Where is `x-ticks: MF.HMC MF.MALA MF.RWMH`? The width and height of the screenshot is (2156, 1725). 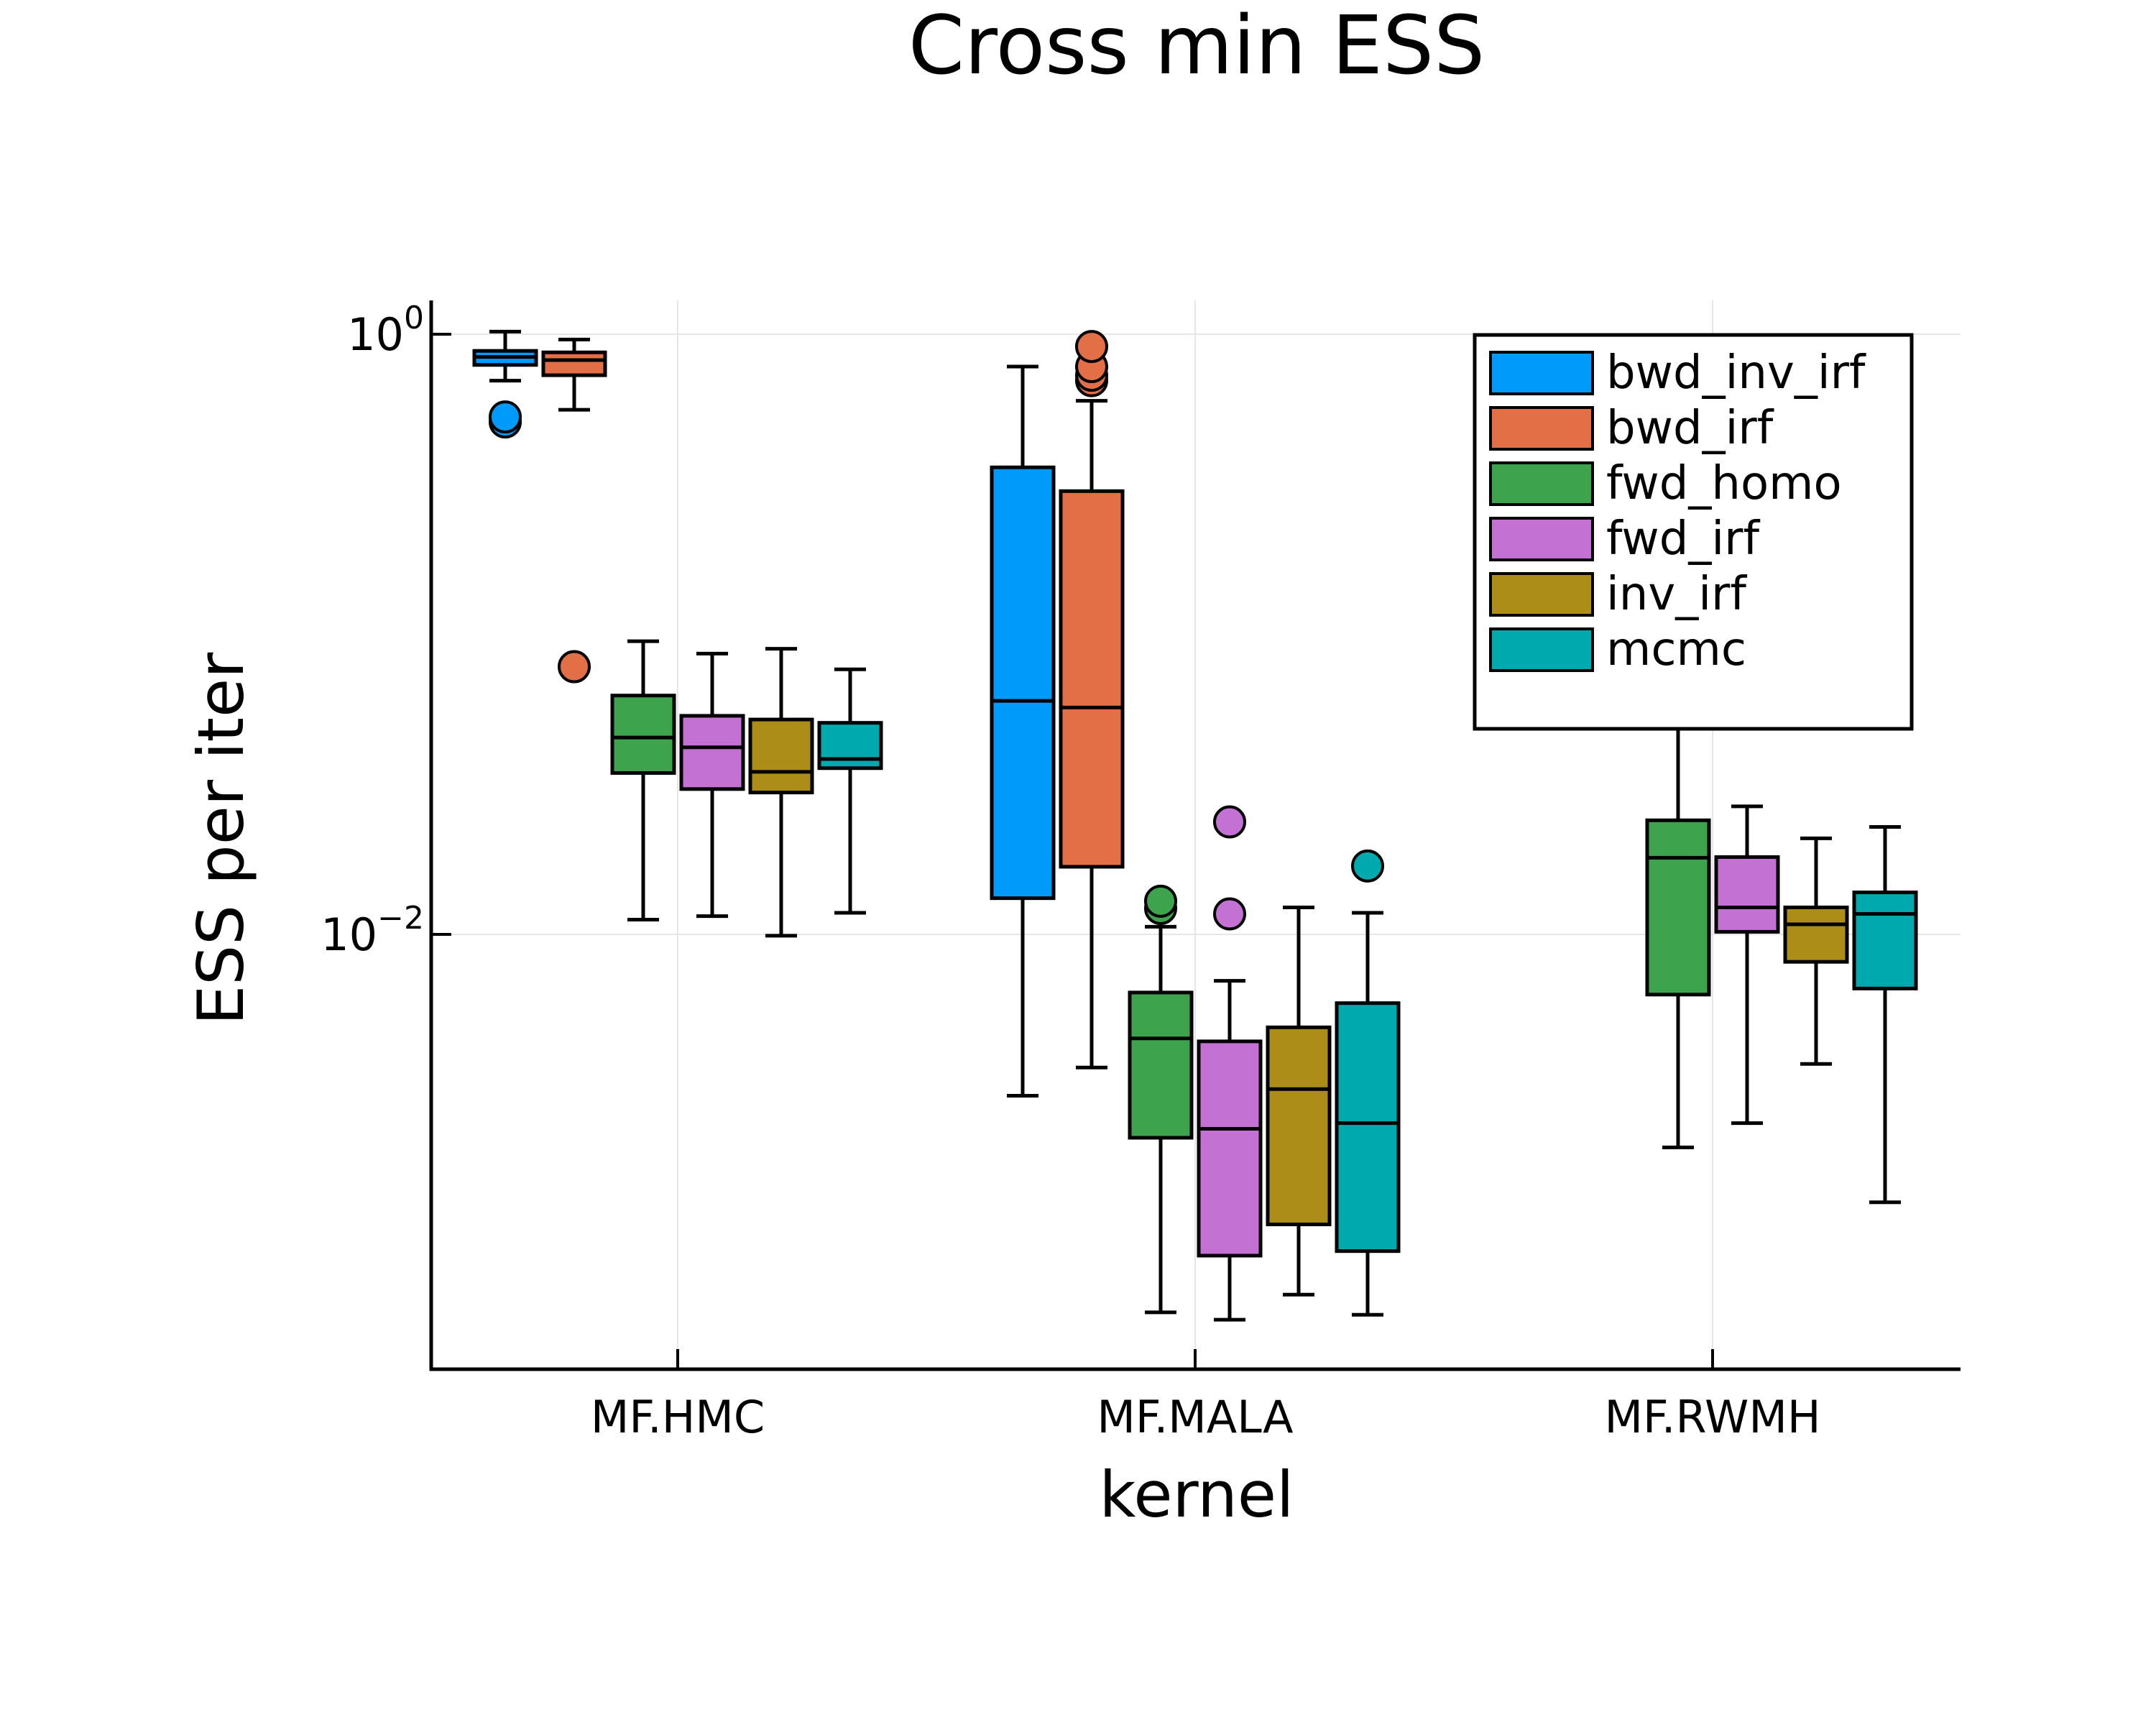
x-ticks: MF.HMC MF.MALA MF.RWMH is located at coordinates (1206, 1396).